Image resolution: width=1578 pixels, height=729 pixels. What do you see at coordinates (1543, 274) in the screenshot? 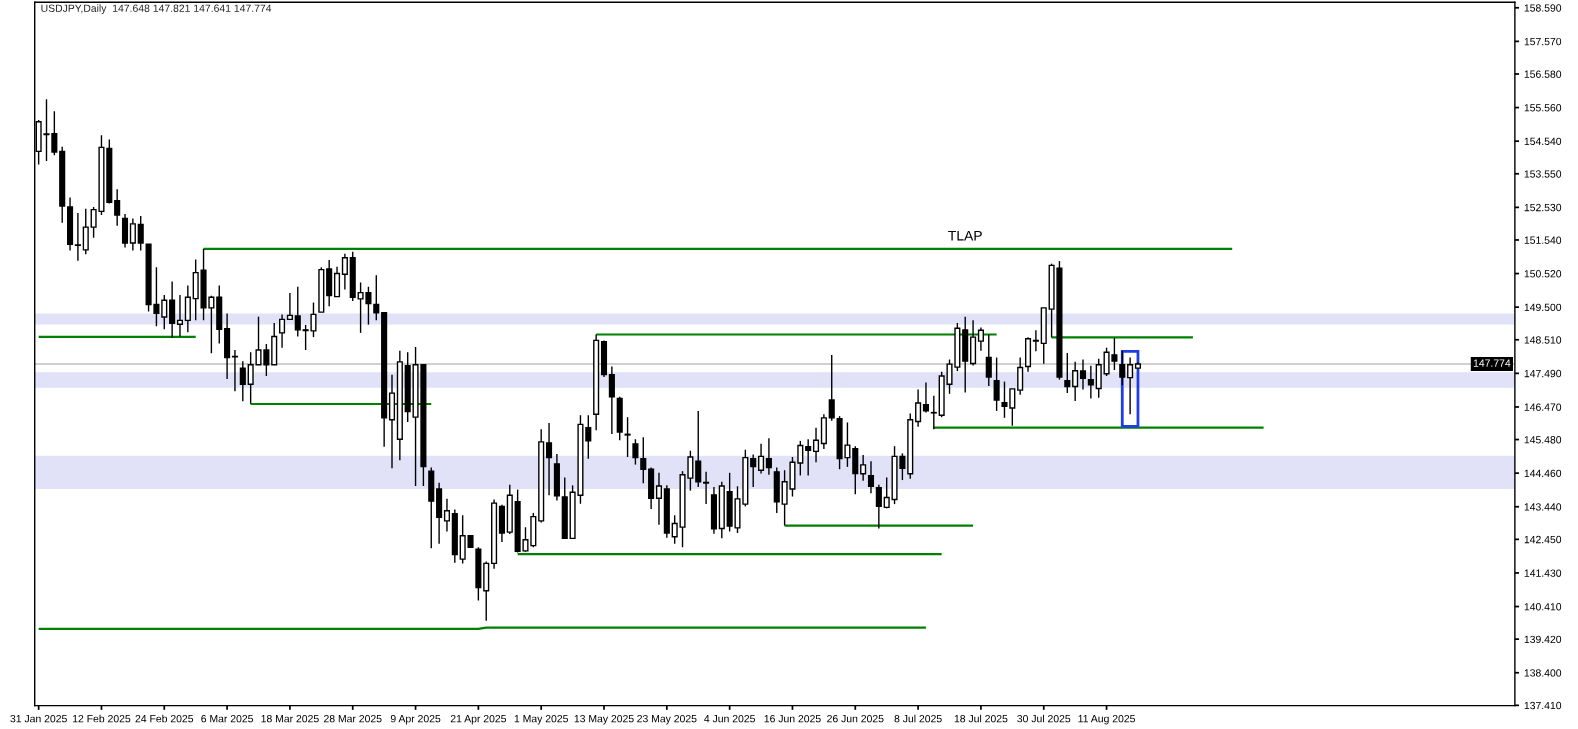
I see `y-tick-label: 150.520` at bounding box center [1543, 274].